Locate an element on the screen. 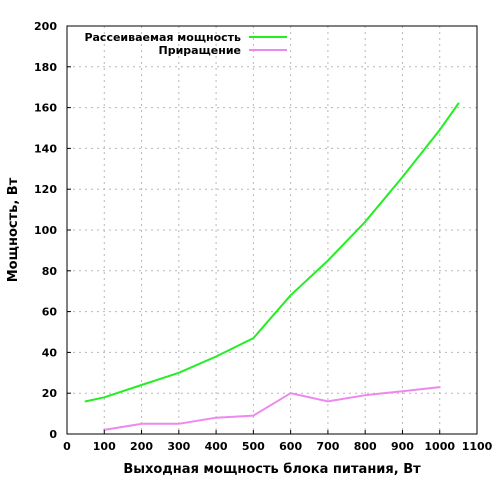 The height and width of the screenshot is (500, 500). x-tick-label: 300 is located at coordinates (178, 446).